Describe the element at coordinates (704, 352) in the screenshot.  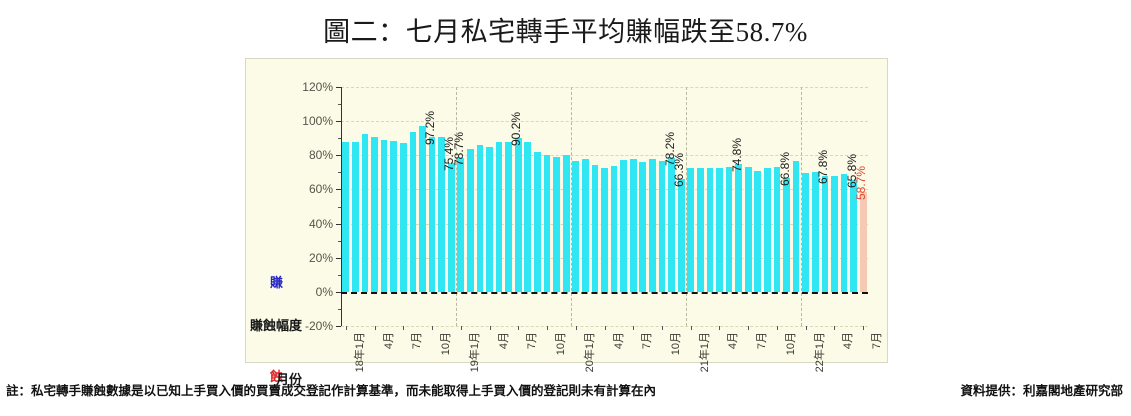
I see `x-tick-label: 21年1月` at that location.